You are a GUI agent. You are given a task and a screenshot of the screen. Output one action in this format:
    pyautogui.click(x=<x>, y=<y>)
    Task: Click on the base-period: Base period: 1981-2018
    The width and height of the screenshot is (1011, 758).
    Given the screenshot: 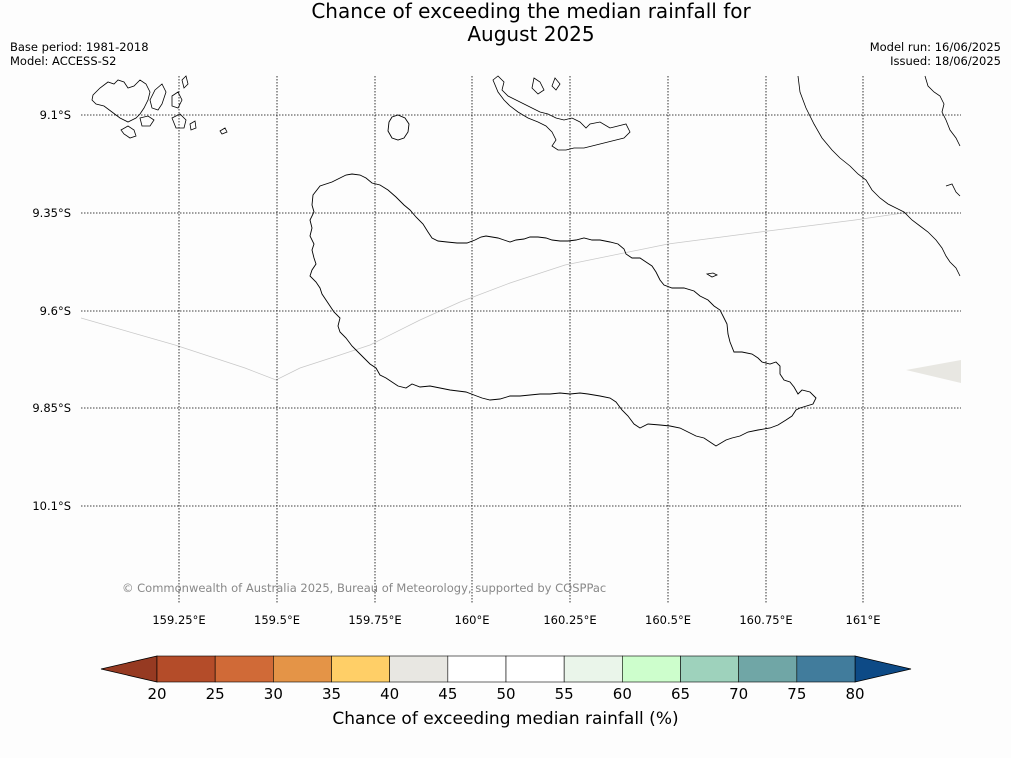 What is the action you would take?
    pyautogui.click(x=79, y=47)
    